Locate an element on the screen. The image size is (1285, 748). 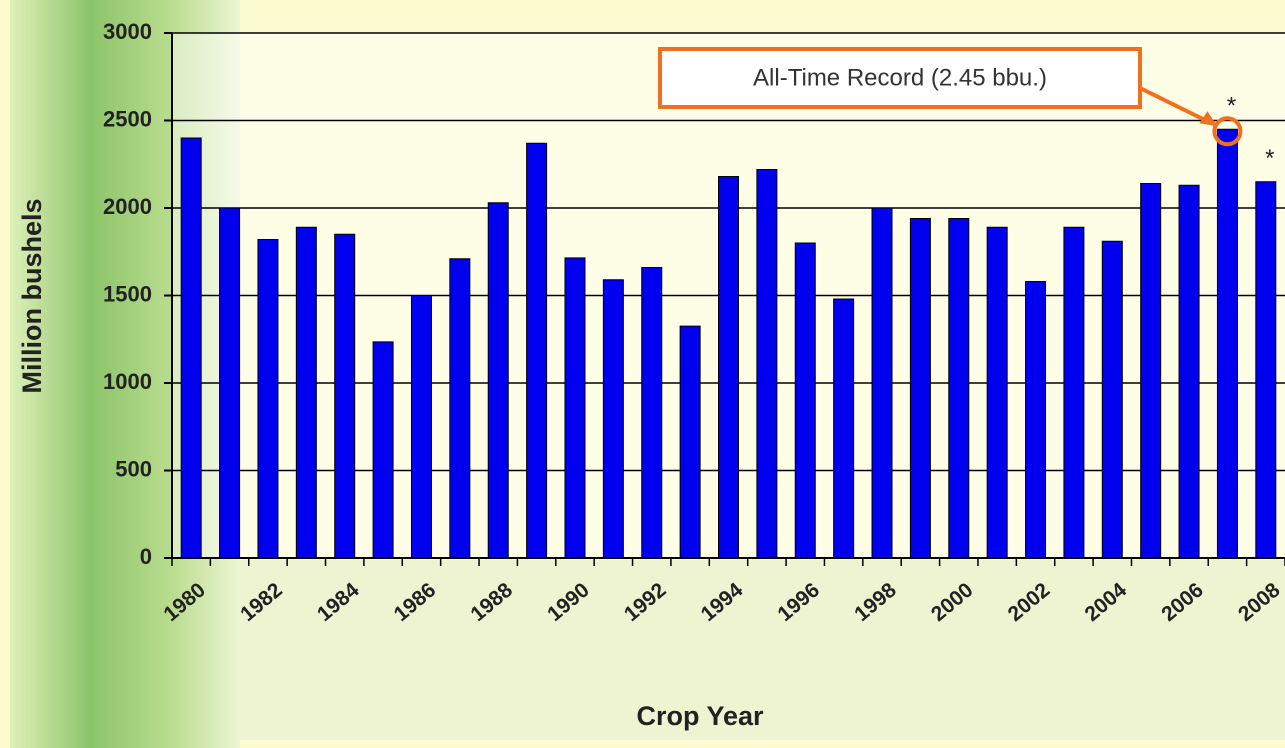
y-tick-label: 2000 is located at coordinates (127, 206).